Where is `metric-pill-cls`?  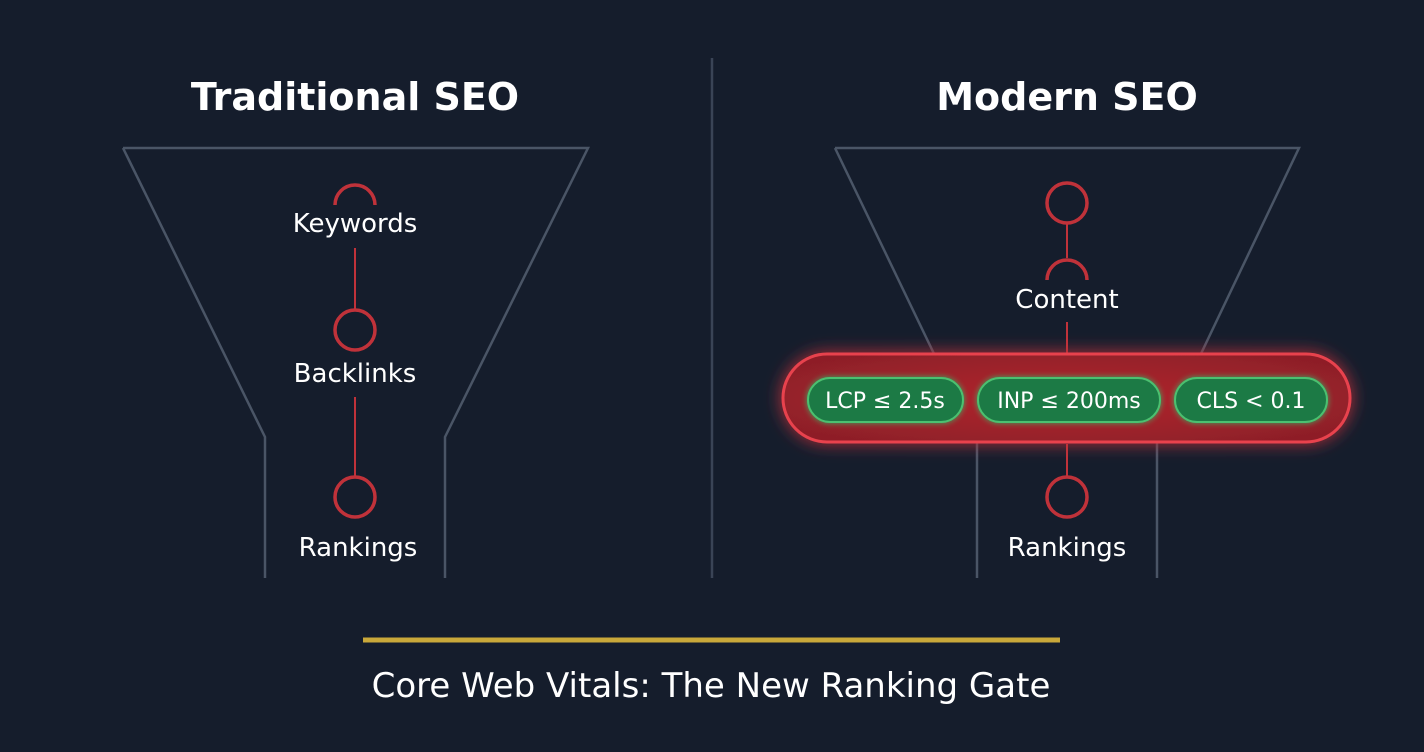 metric-pill-cls is located at coordinates (1251, 400).